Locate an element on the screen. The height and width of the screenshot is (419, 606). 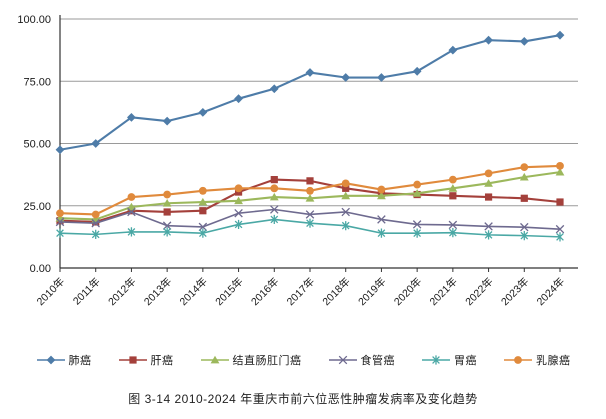
legend-label: 结直肠肛门癌 is located at coordinates (267, 361).